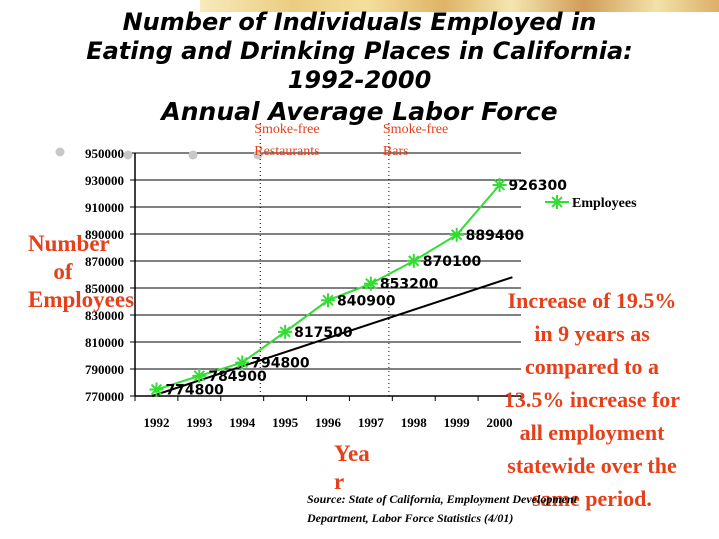 Image resolution: width=719 pixels, height=539 pixels. Describe the element at coordinates (242, 422) in the screenshot. I see `x-tick-label: 1994` at that location.